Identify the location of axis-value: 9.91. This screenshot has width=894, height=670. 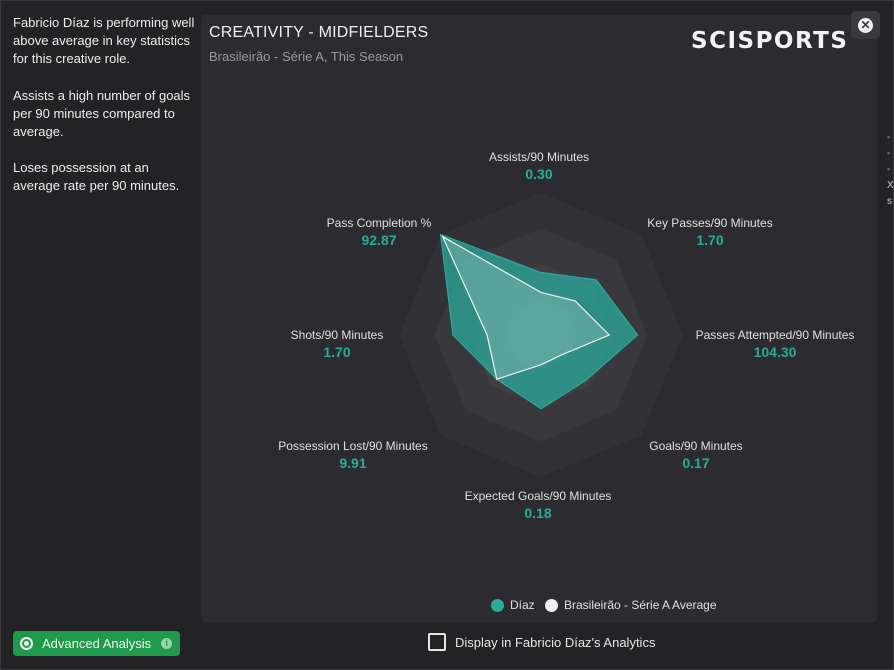
(353, 463).